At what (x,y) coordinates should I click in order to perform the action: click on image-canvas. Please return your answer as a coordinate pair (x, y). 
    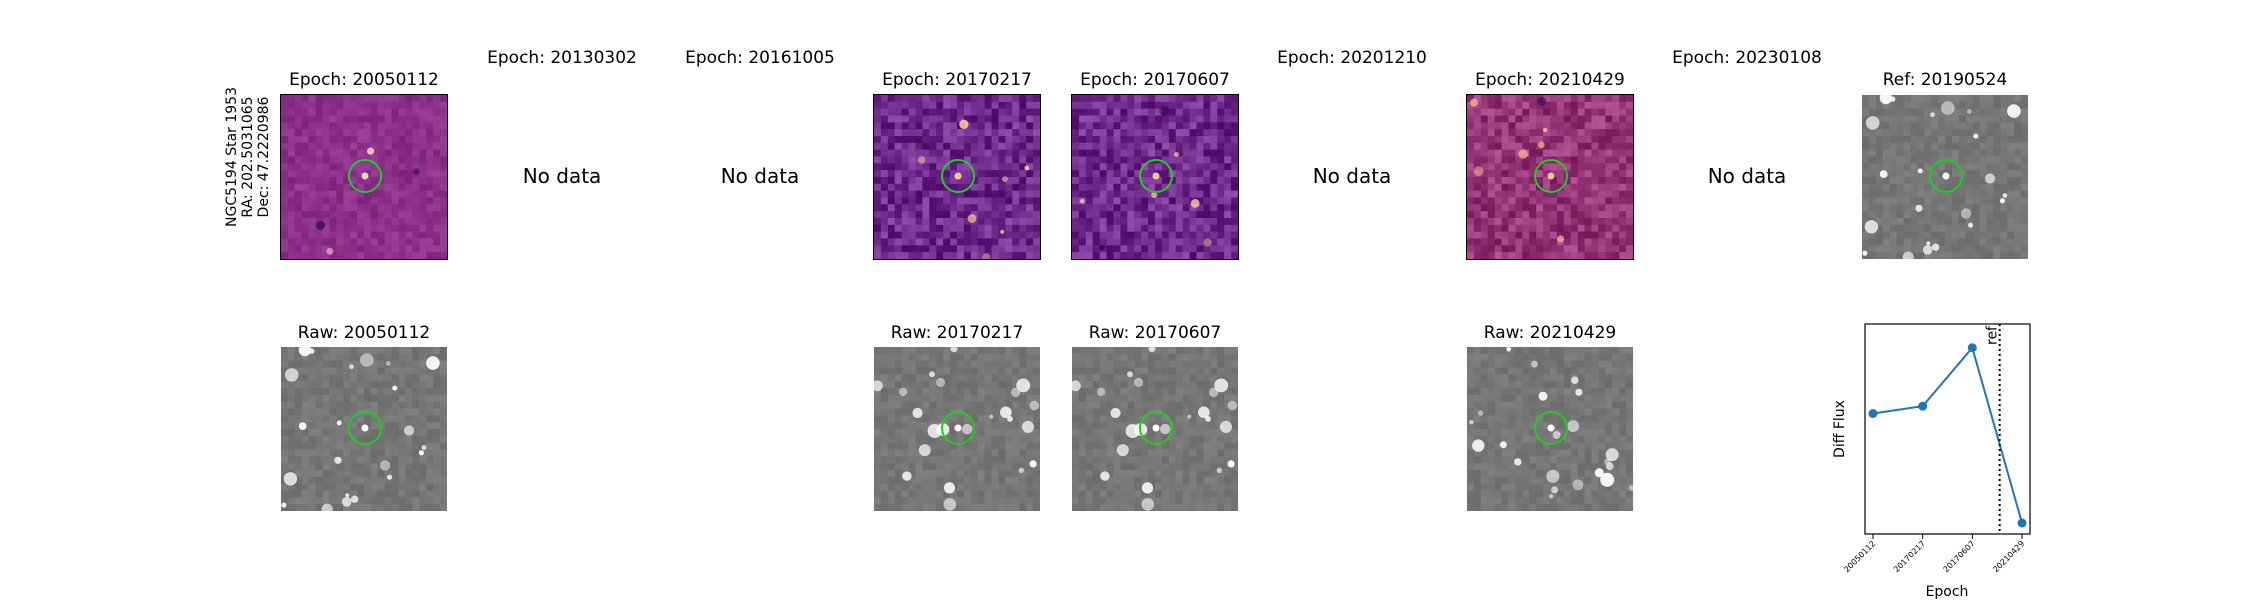
    Looking at the image, I should click on (957, 429).